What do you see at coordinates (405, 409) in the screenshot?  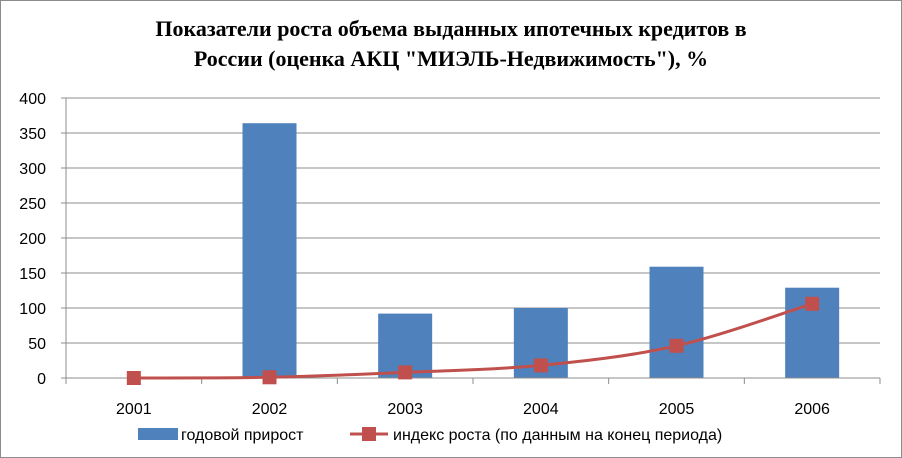 I see `x-tick-label-2003: 2003` at bounding box center [405, 409].